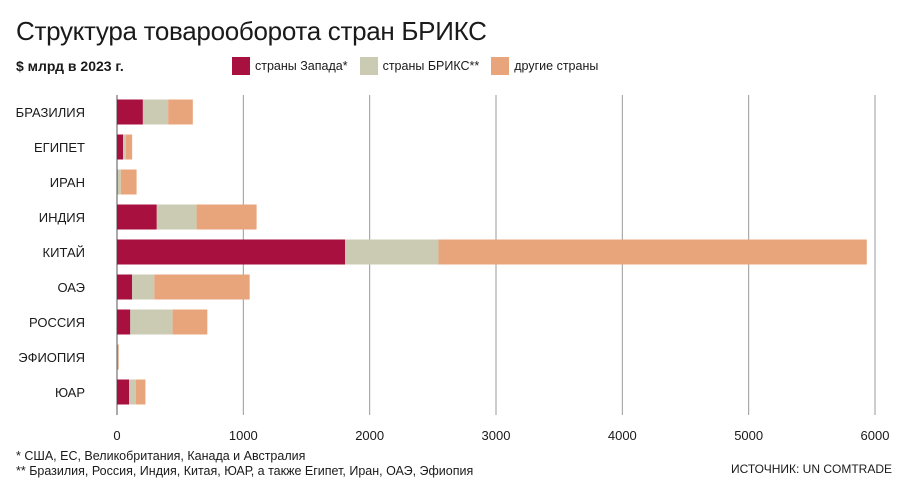 This screenshot has height=498, width=908. What do you see at coordinates (70, 392) in the screenshot?
I see `category-label: ЮАР` at bounding box center [70, 392].